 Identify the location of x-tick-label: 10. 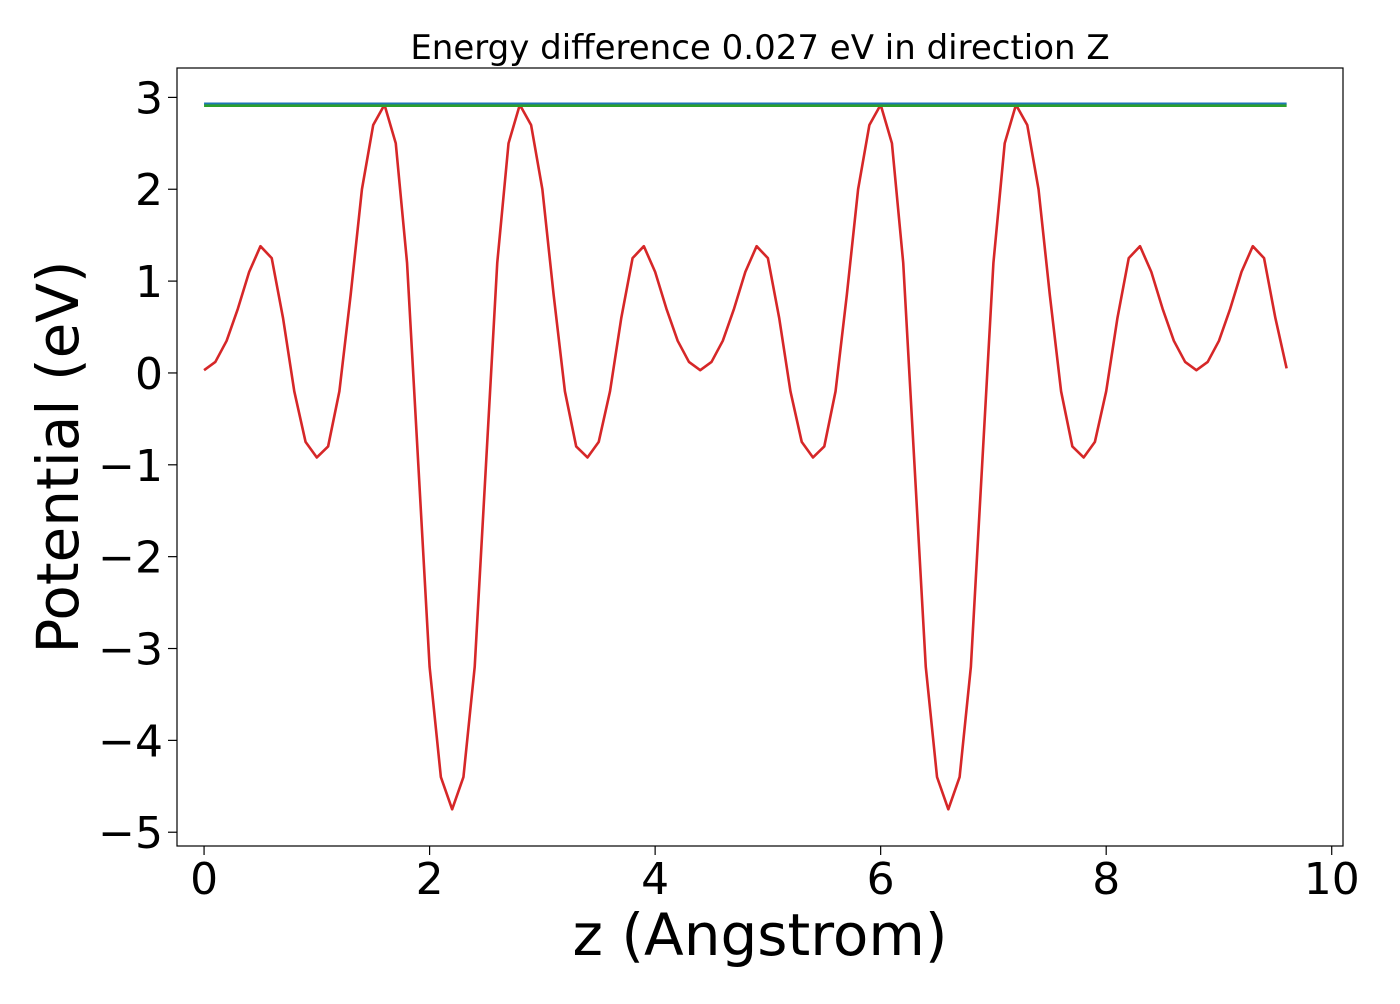
(1332, 879).